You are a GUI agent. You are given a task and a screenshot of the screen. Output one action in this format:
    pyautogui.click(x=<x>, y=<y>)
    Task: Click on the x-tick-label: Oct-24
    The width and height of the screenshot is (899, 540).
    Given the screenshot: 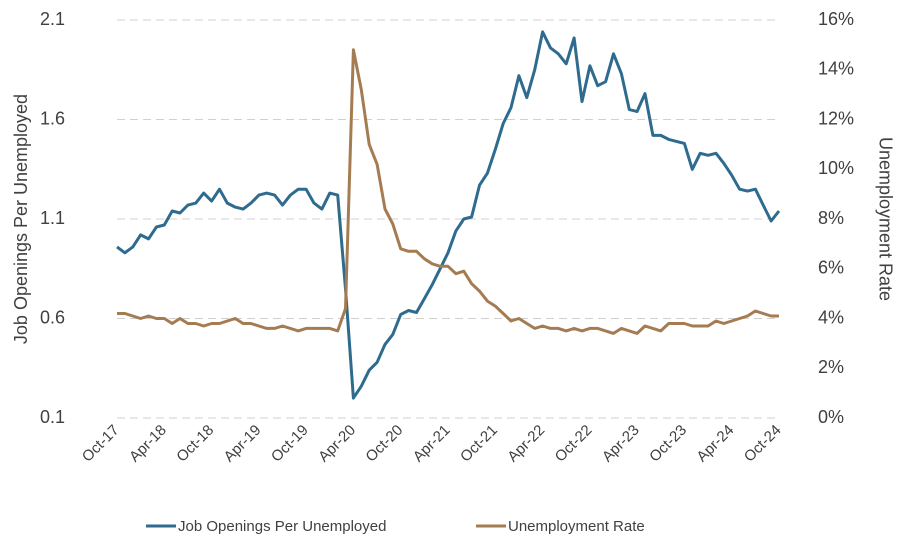 What is the action you would take?
    pyautogui.click(x=763, y=444)
    